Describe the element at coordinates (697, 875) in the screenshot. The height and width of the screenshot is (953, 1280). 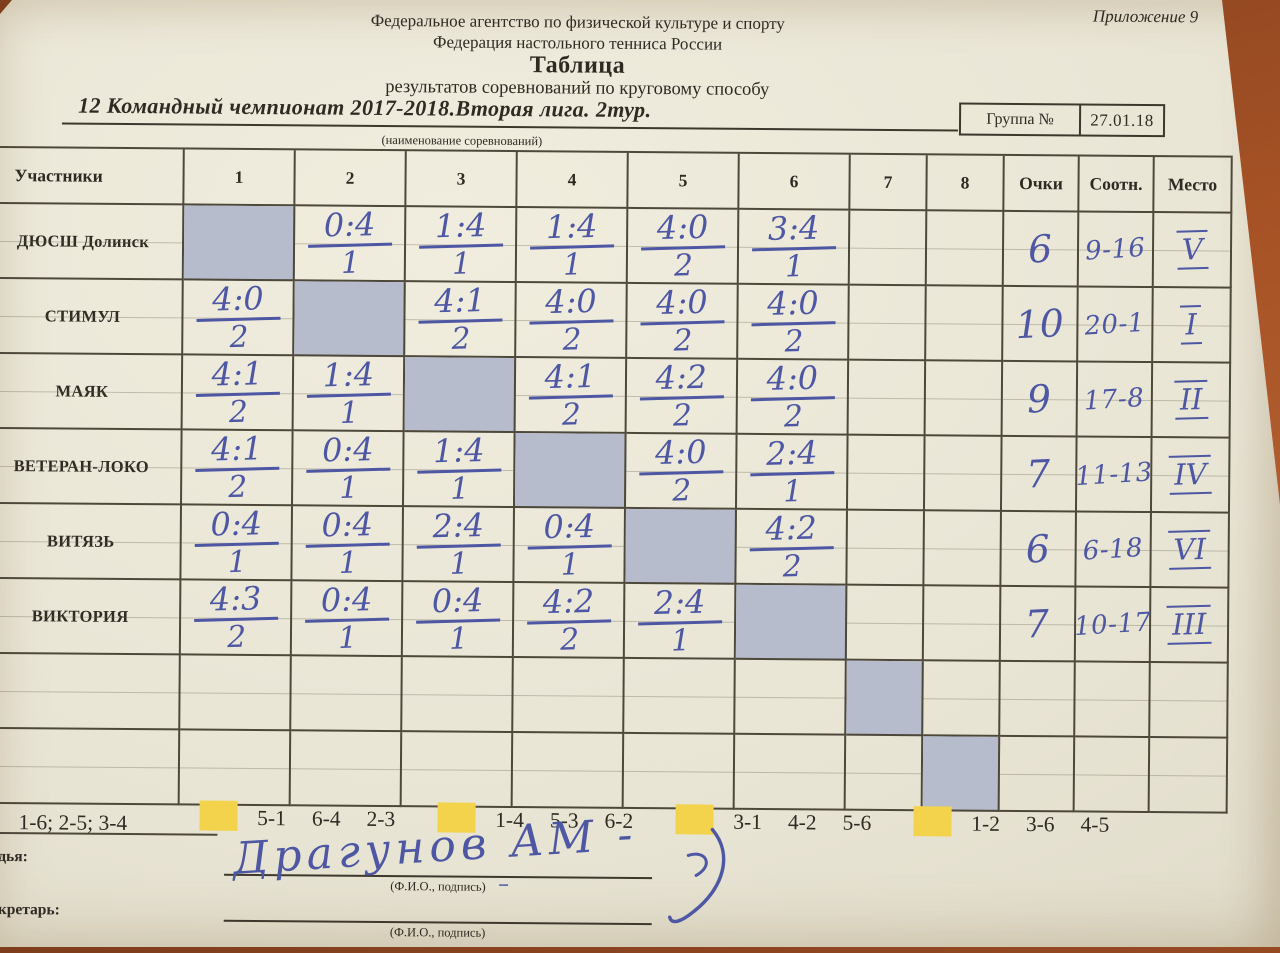
I see `signature-flourish` at that location.